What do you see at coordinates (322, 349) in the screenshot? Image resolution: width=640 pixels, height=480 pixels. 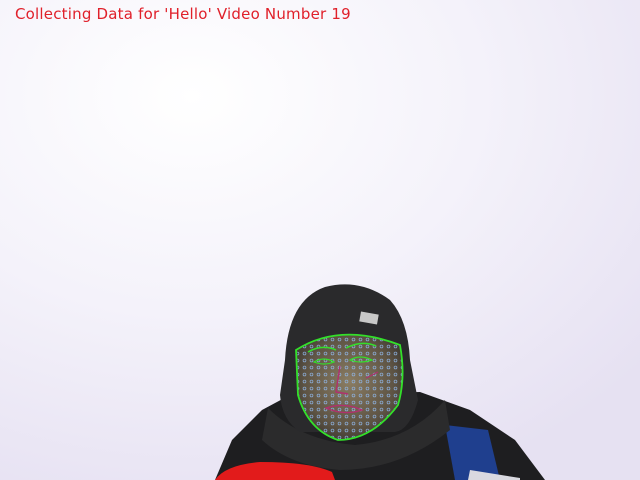 I see `left-eyebrow-outline` at bounding box center [322, 349].